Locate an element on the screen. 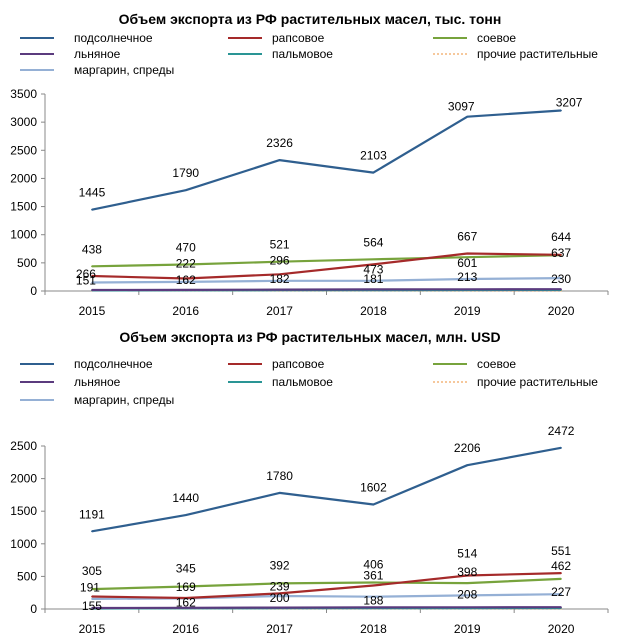  series-line-льняное is located at coordinates (326, 608).